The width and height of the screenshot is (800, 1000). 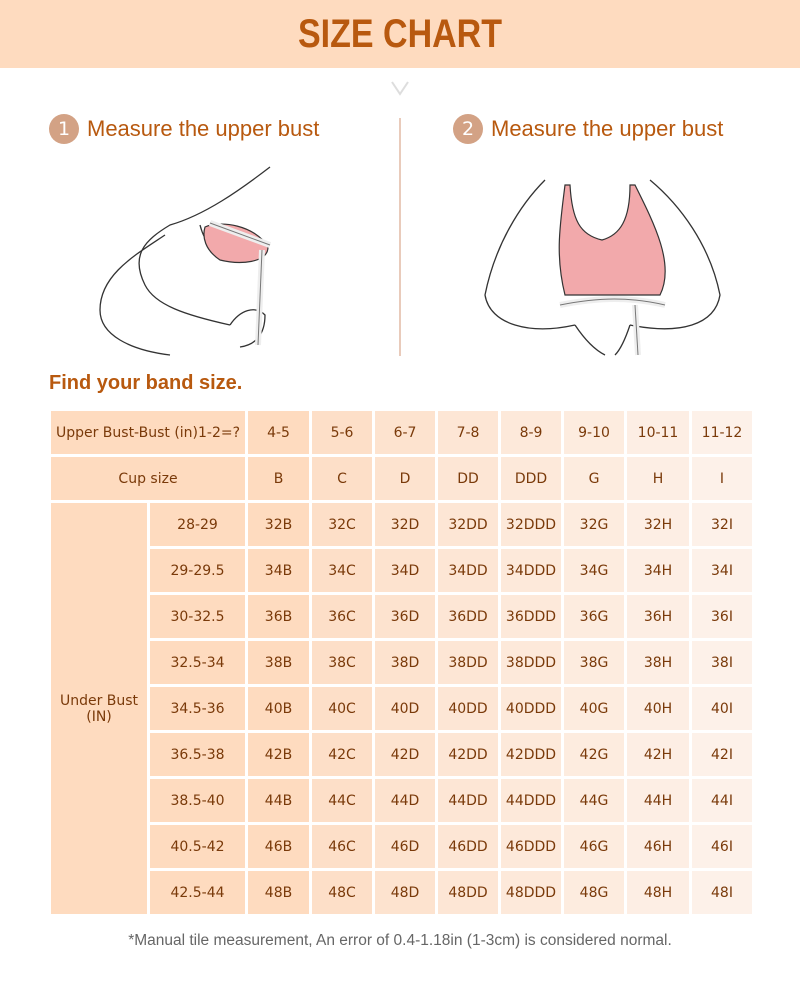 I want to click on size-cell: 32G, so click(x=594, y=524).